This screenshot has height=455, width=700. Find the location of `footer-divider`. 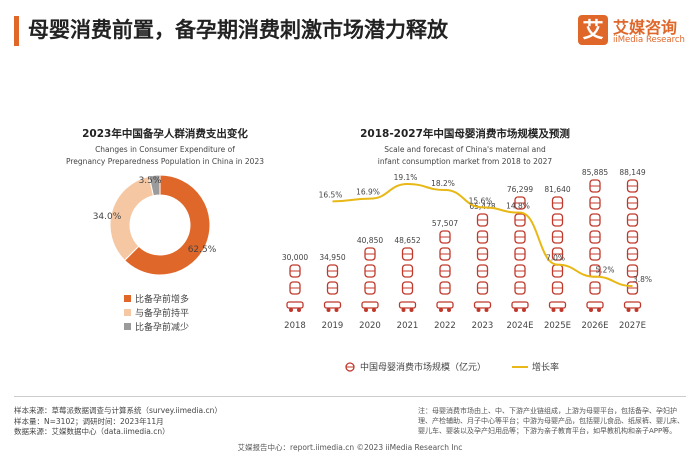

footer-divider is located at coordinates (350, 396).